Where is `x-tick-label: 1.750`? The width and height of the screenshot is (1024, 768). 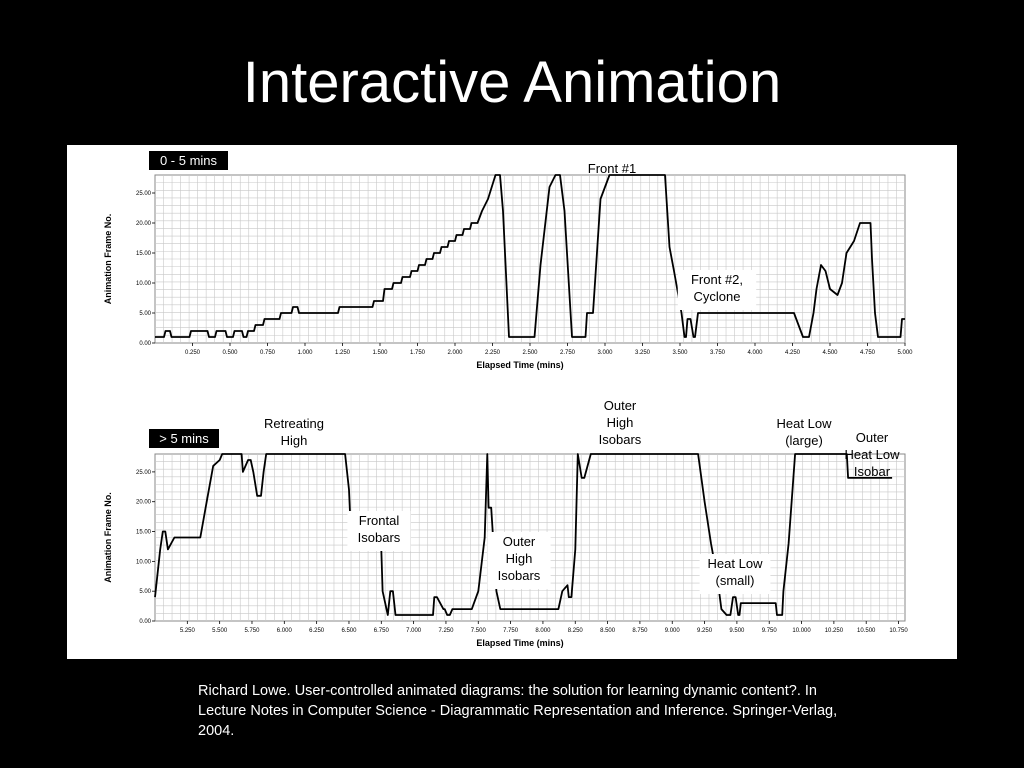 x-tick-label: 1.750 is located at coordinates (418, 353).